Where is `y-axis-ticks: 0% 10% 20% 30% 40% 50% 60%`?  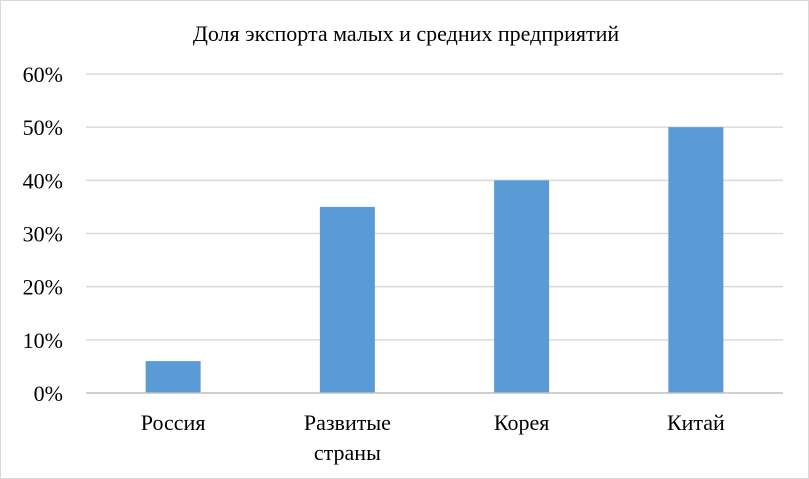 y-axis-ticks: 0% 10% 20% 30% 40% 50% 60% is located at coordinates (43, 234).